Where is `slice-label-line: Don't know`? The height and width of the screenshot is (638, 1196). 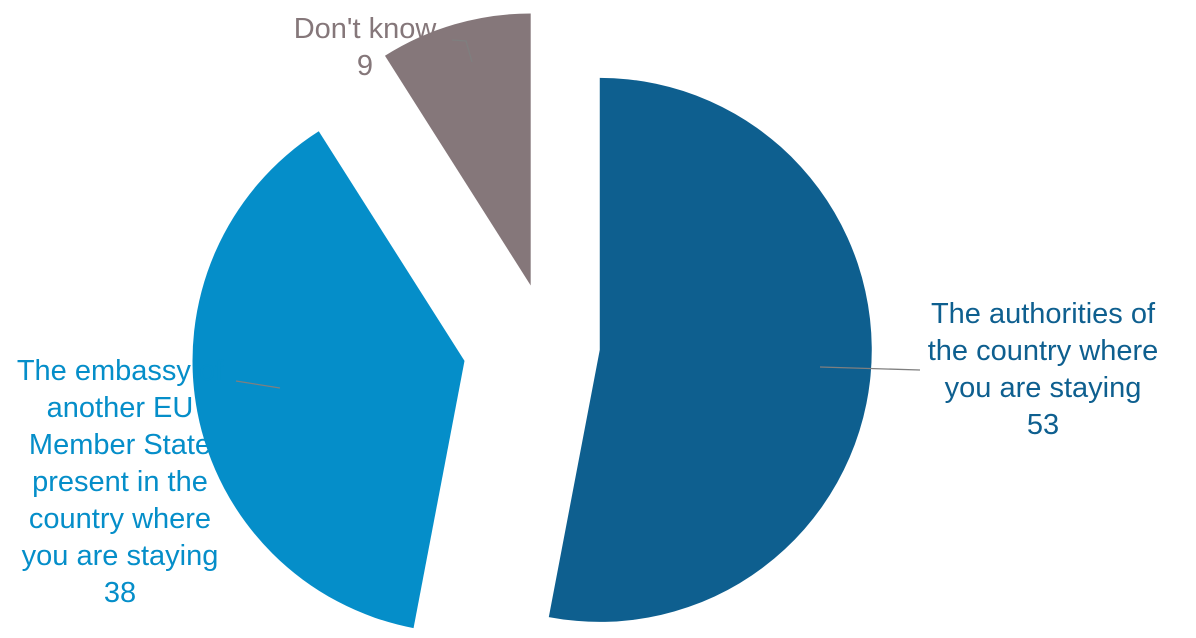
slice-label-line: Don't know is located at coordinates (366, 29).